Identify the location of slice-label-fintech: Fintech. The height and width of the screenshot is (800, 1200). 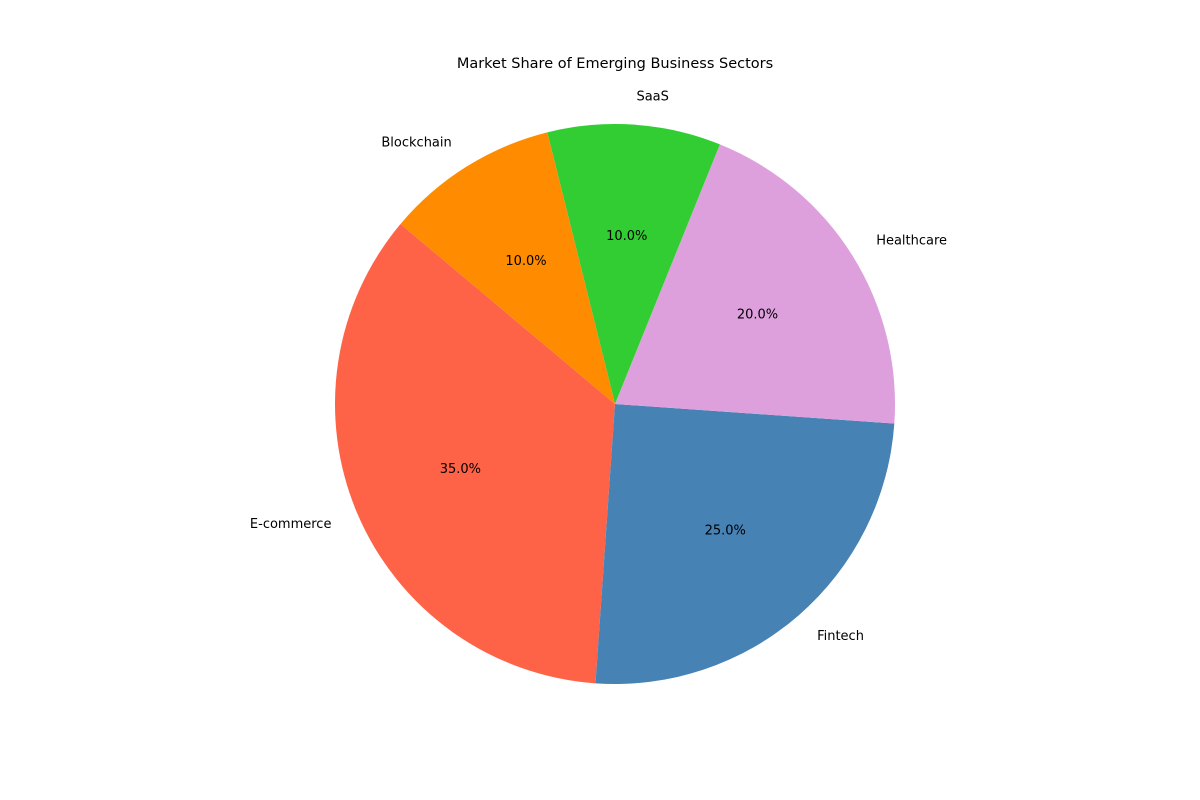
(840, 636).